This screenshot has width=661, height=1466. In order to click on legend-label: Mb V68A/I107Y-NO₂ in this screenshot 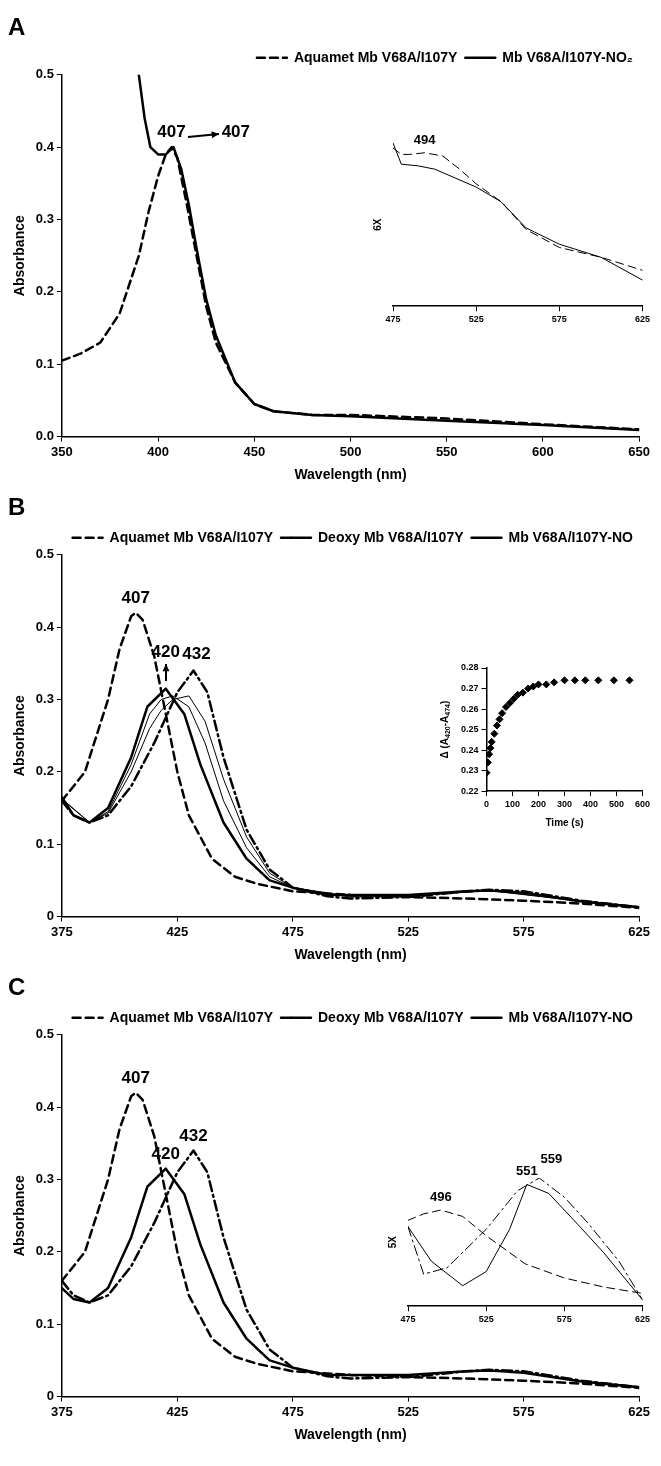, I will do `click(568, 56)`.